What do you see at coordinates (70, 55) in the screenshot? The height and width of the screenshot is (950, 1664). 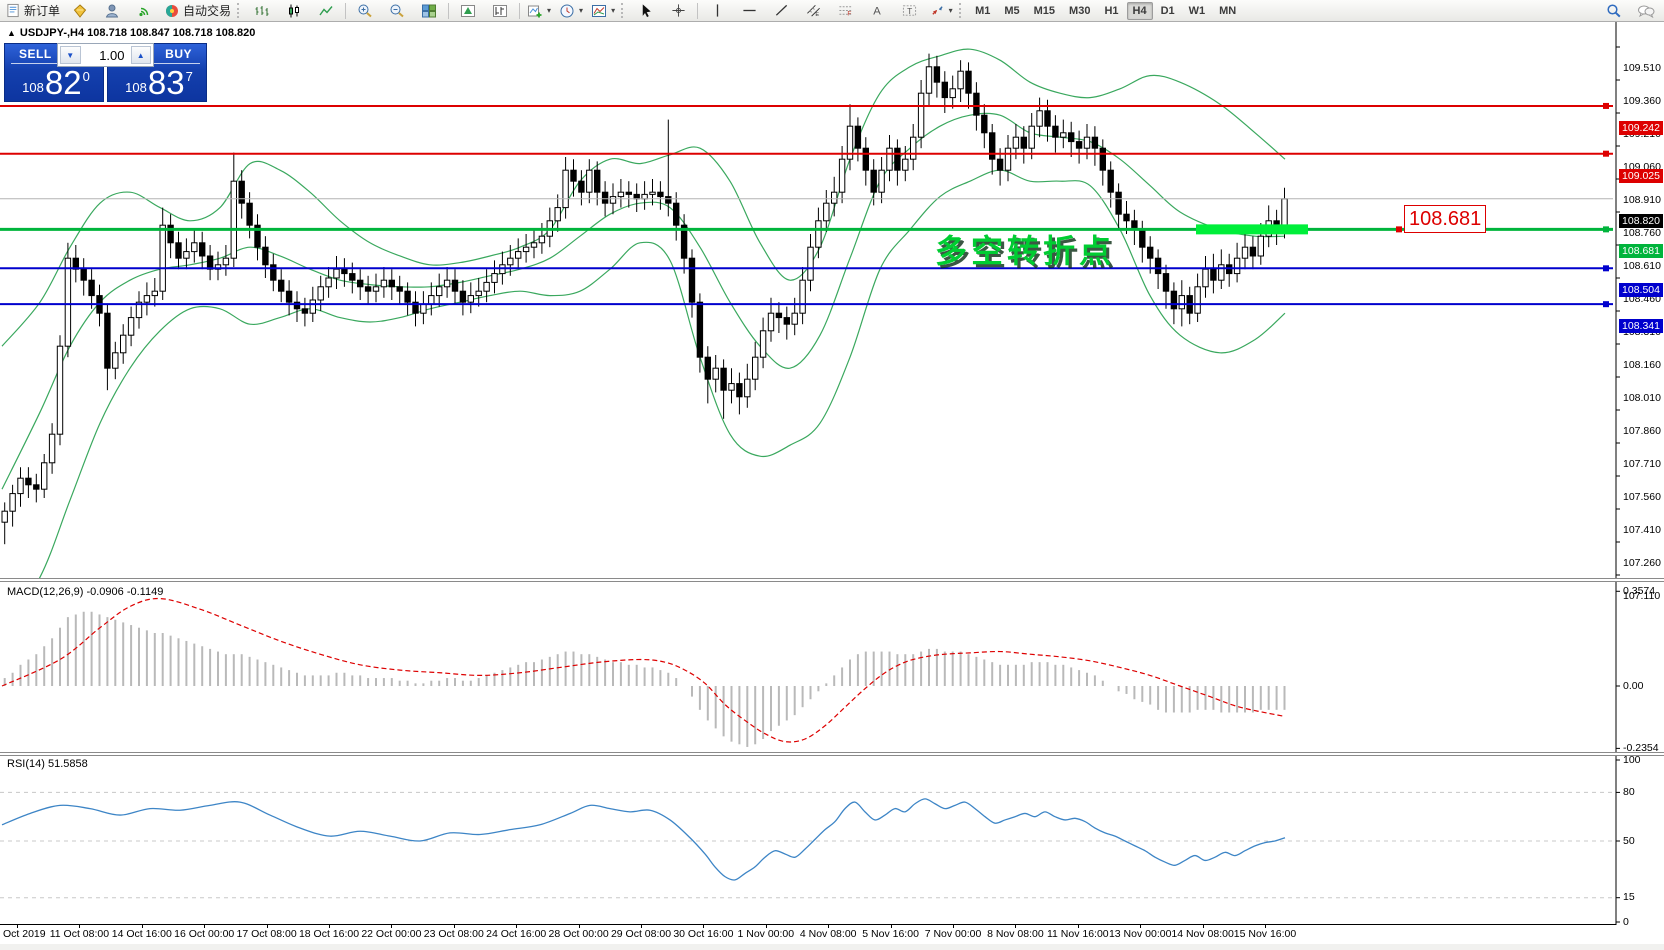 I see `volume-decrease-button: ▼` at bounding box center [70, 55].